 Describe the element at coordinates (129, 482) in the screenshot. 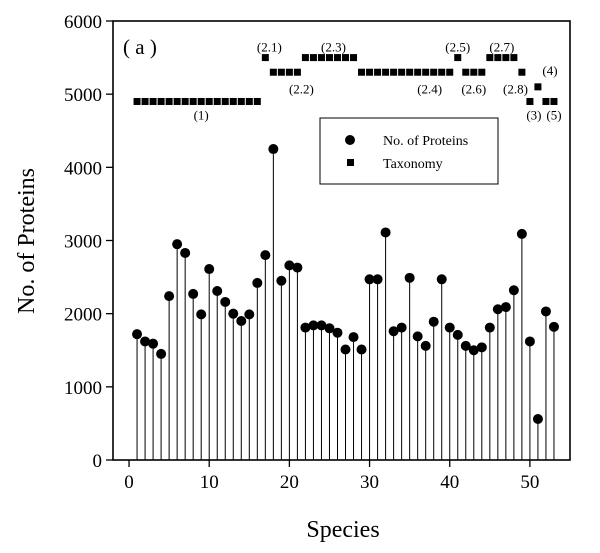

I see `x-tick-label: 0` at that location.